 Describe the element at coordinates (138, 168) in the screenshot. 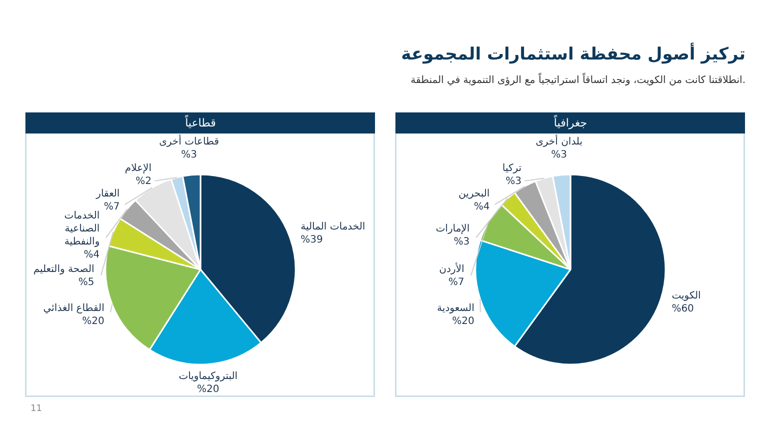

I see `slice-label: الإعلام` at that location.